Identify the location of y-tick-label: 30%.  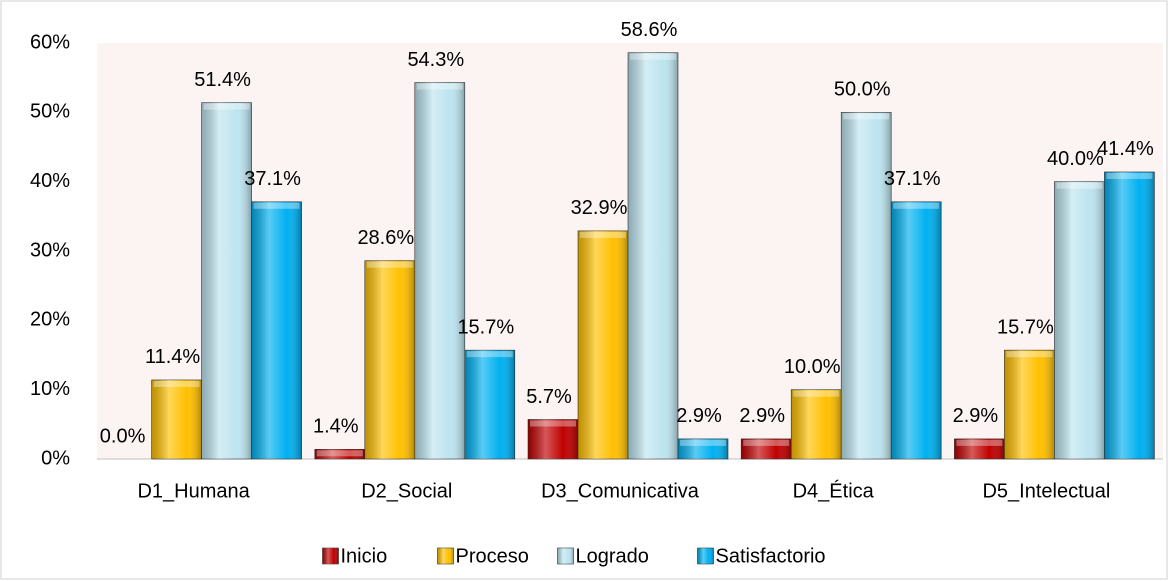
(50, 250).